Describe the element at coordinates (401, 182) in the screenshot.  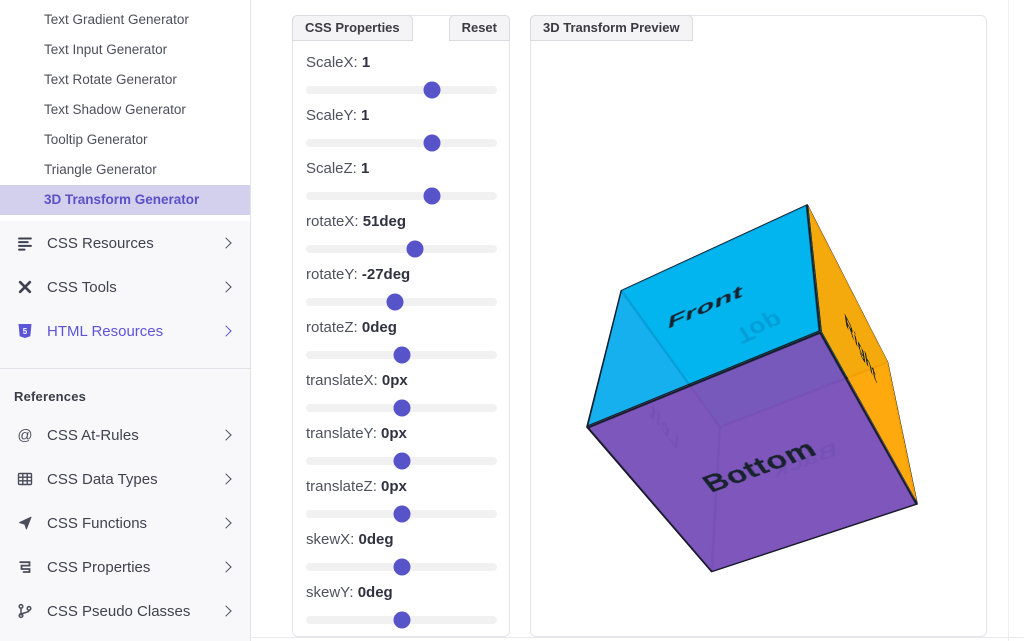
I see `scalez-row: ScaleZ: 1` at that location.